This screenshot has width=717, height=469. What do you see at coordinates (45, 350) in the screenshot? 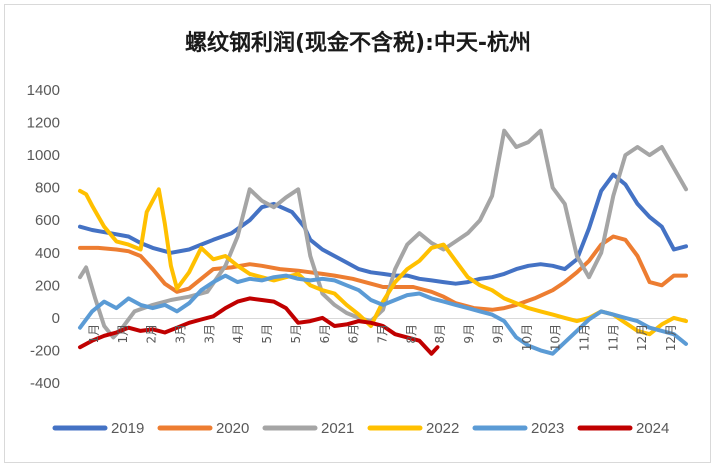
I see `y-tick-label: -200` at bounding box center [45, 350].